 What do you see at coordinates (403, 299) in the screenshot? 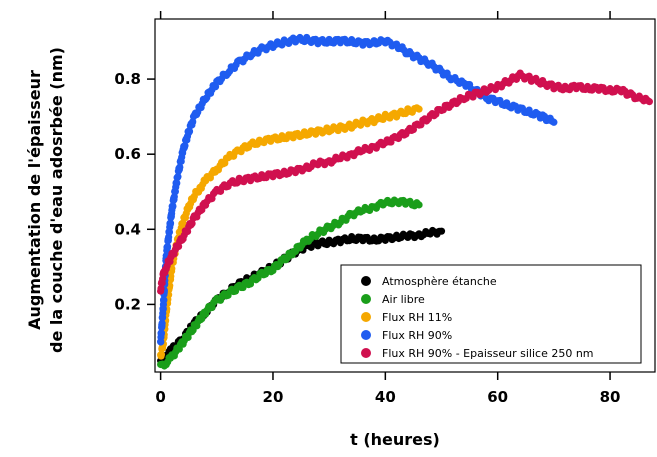
I see `legend-label: Air libre` at bounding box center [403, 299].